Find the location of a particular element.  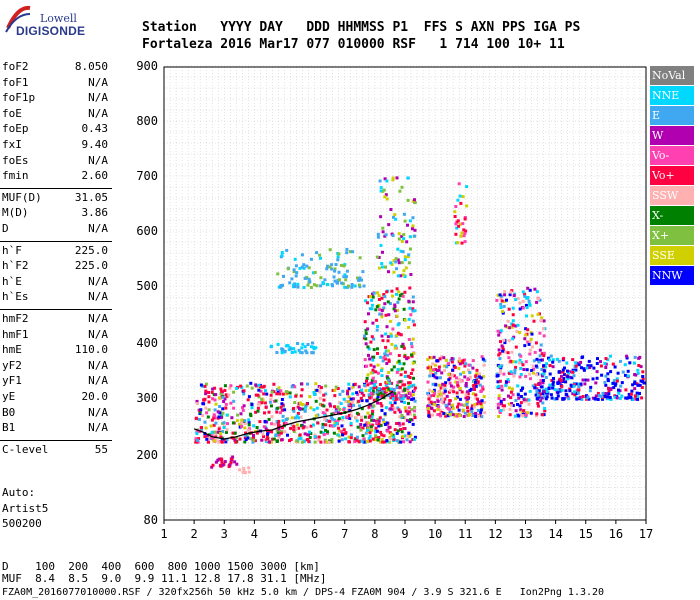

y-tick-label: 500 is located at coordinates (147, 286).